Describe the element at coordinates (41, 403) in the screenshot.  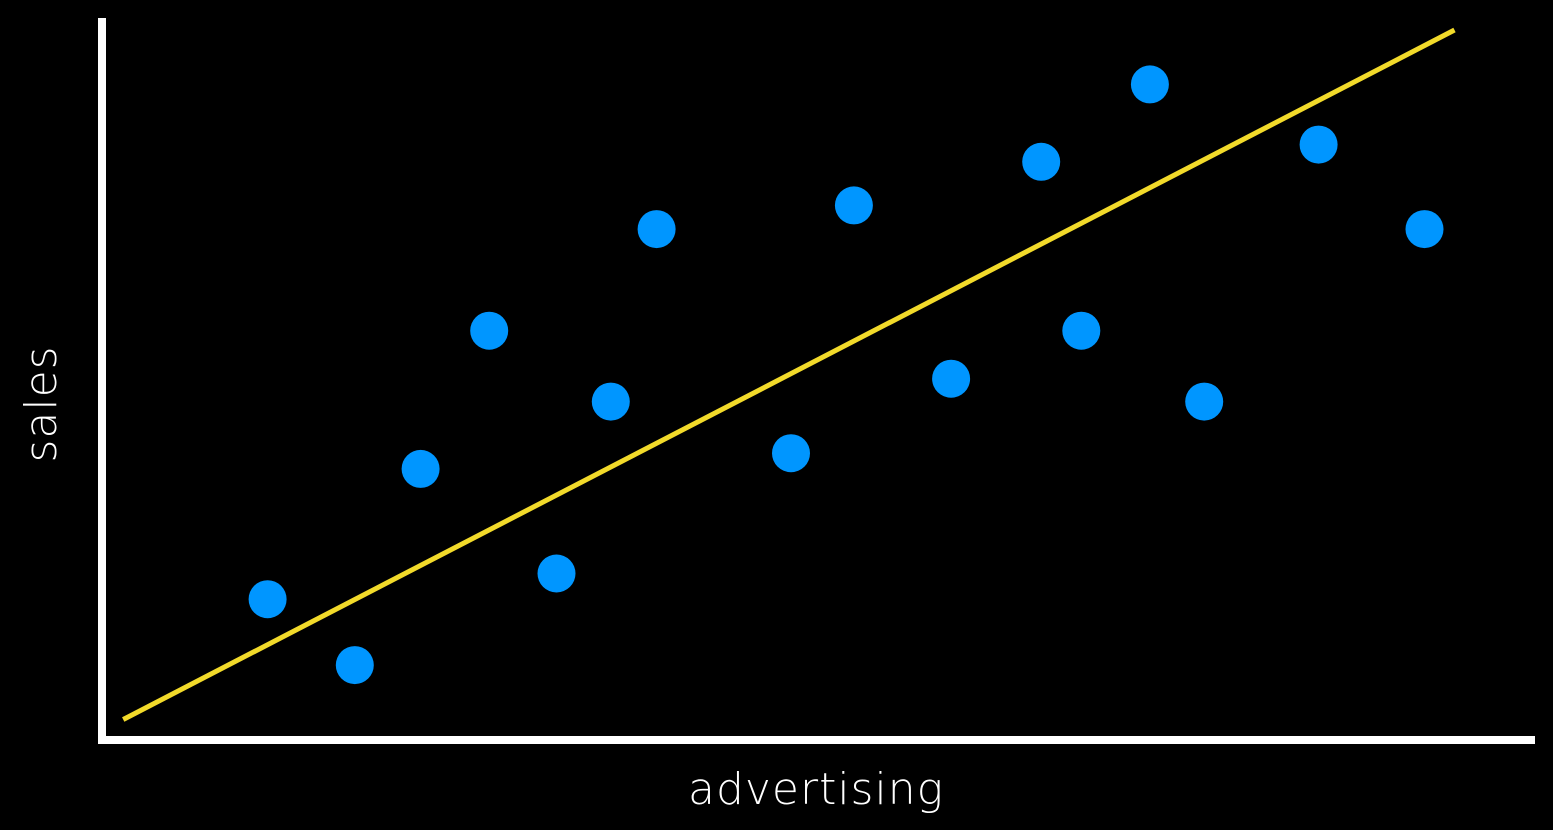
I see `y-axis-label: sales` at that location.